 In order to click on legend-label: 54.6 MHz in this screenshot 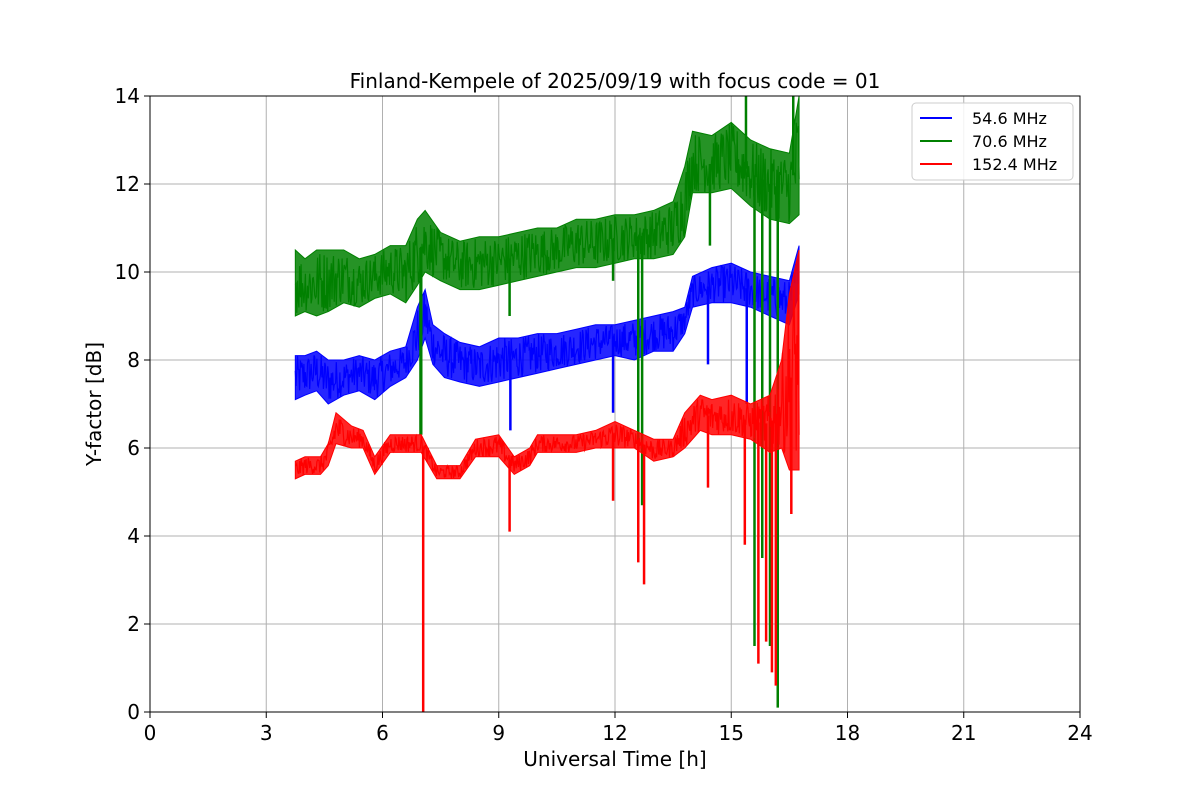, I will do `click(1009, 118)`.